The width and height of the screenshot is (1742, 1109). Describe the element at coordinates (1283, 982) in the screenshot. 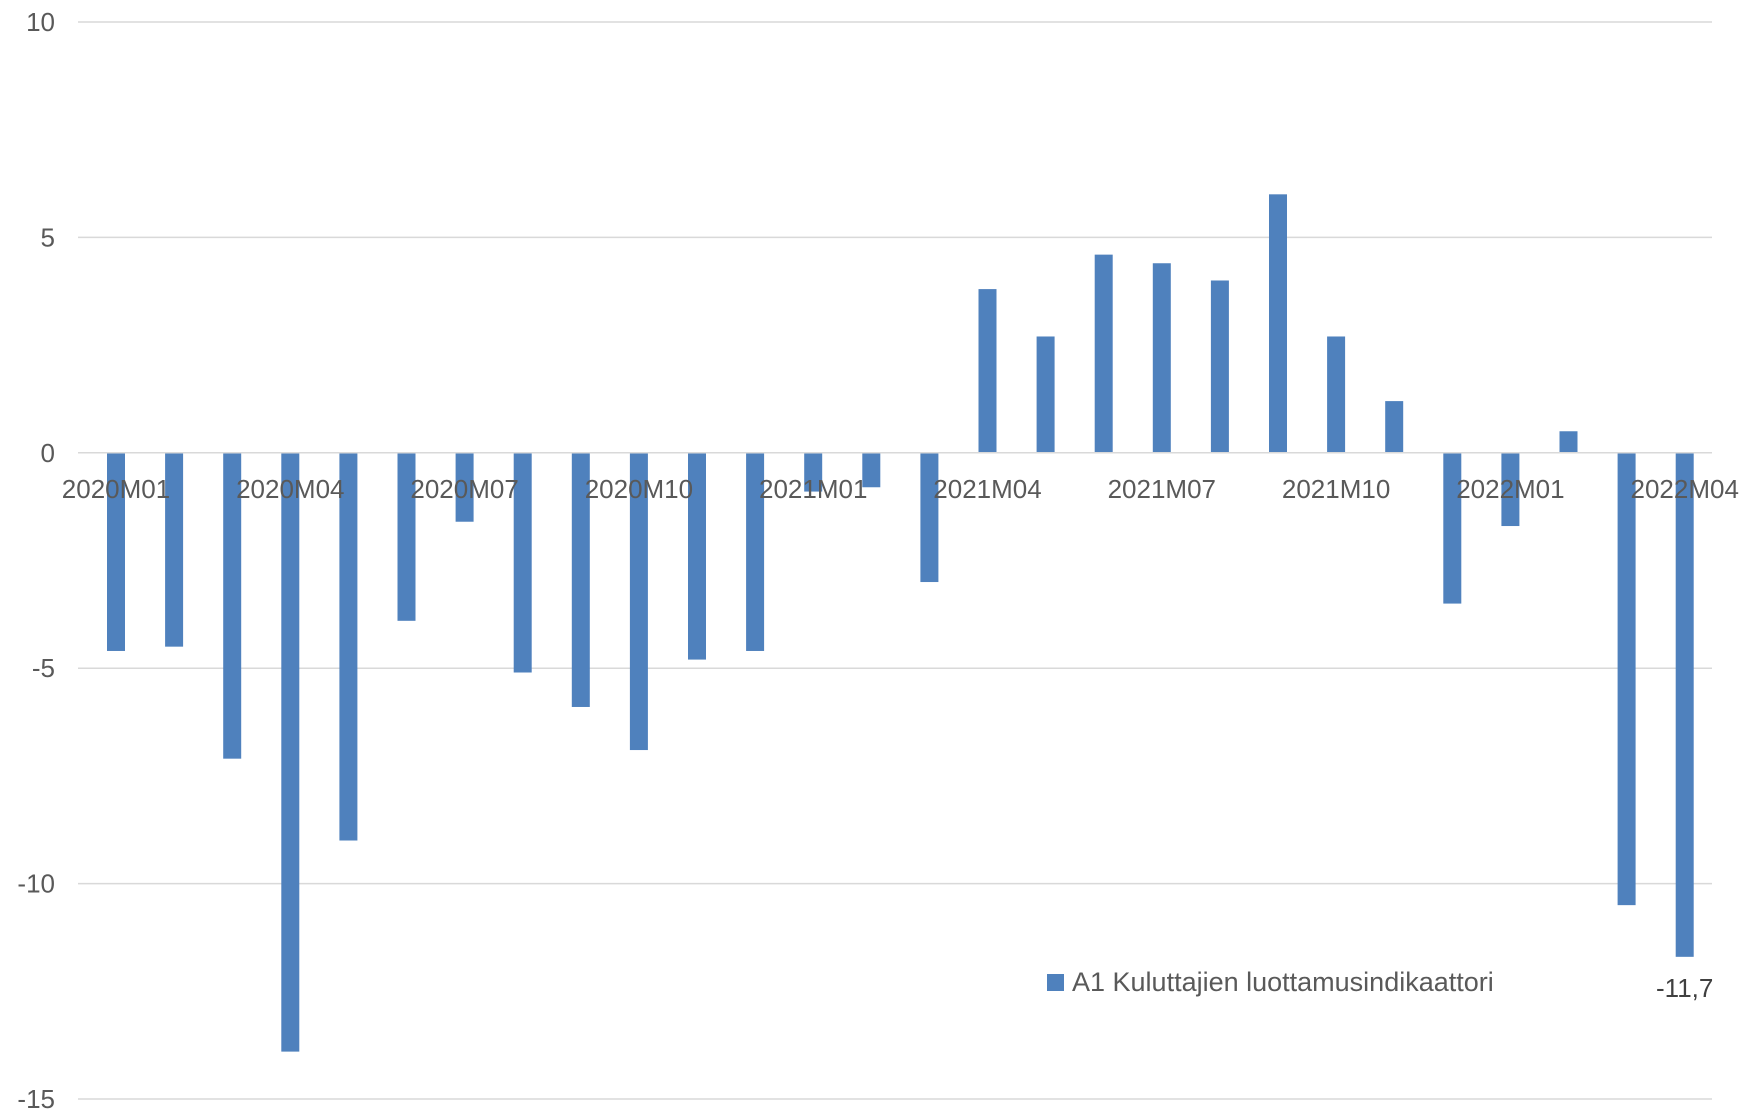

I see `legend-label: A1 Kuluttajien luottamusindikaattori` at that location.